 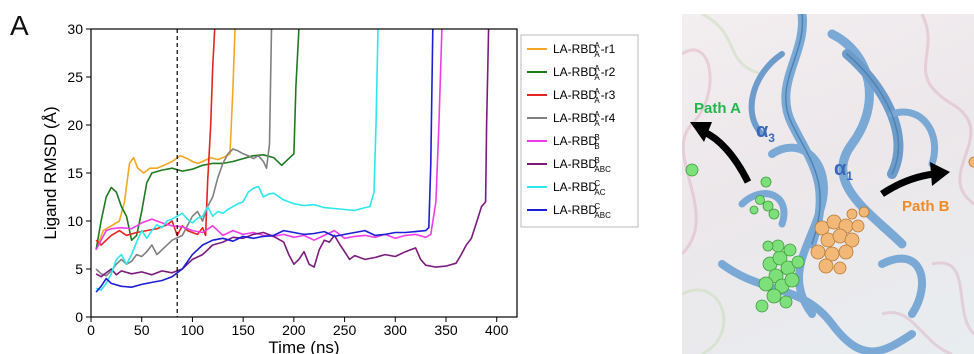 What do you see at coordinates (75, 77) in the screenshot?
I see `y-tick-label: 25` at bounding box center [75, 77].